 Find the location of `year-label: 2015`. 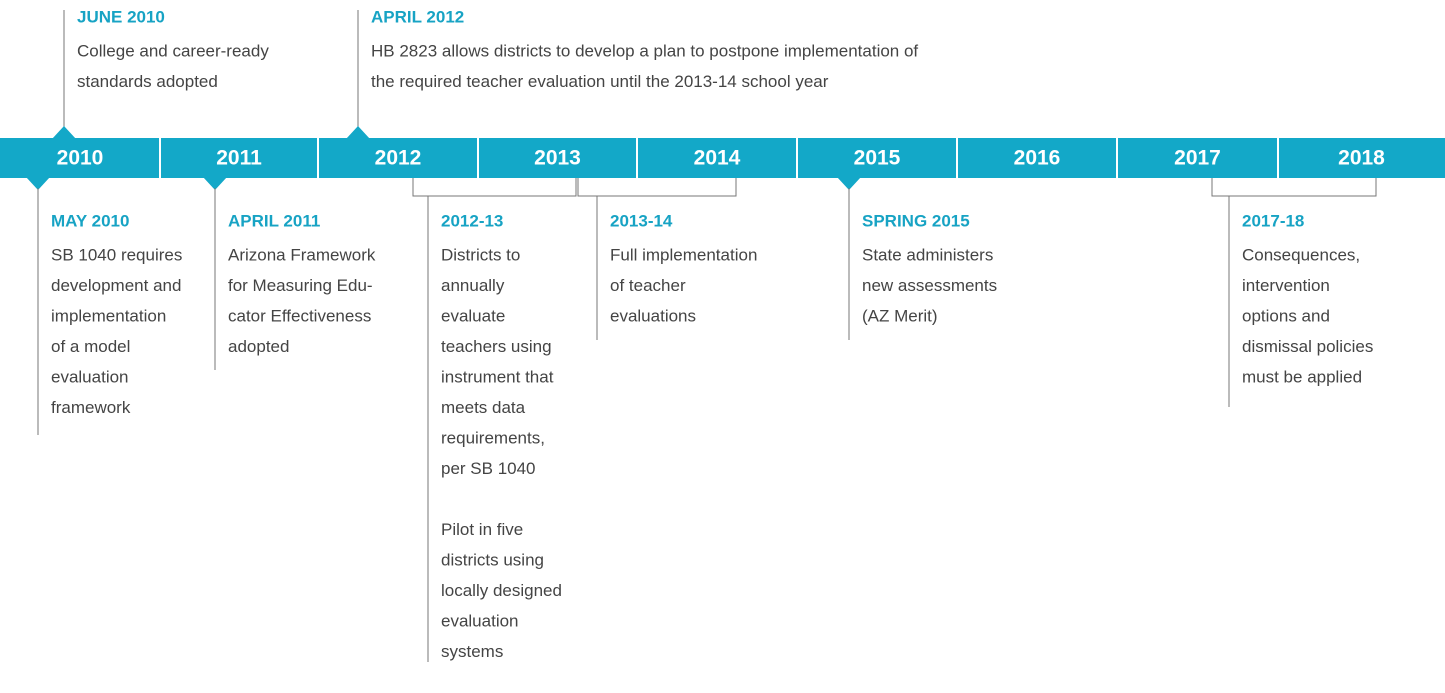

year-label: 2015 is located at coordinates (877, 158).